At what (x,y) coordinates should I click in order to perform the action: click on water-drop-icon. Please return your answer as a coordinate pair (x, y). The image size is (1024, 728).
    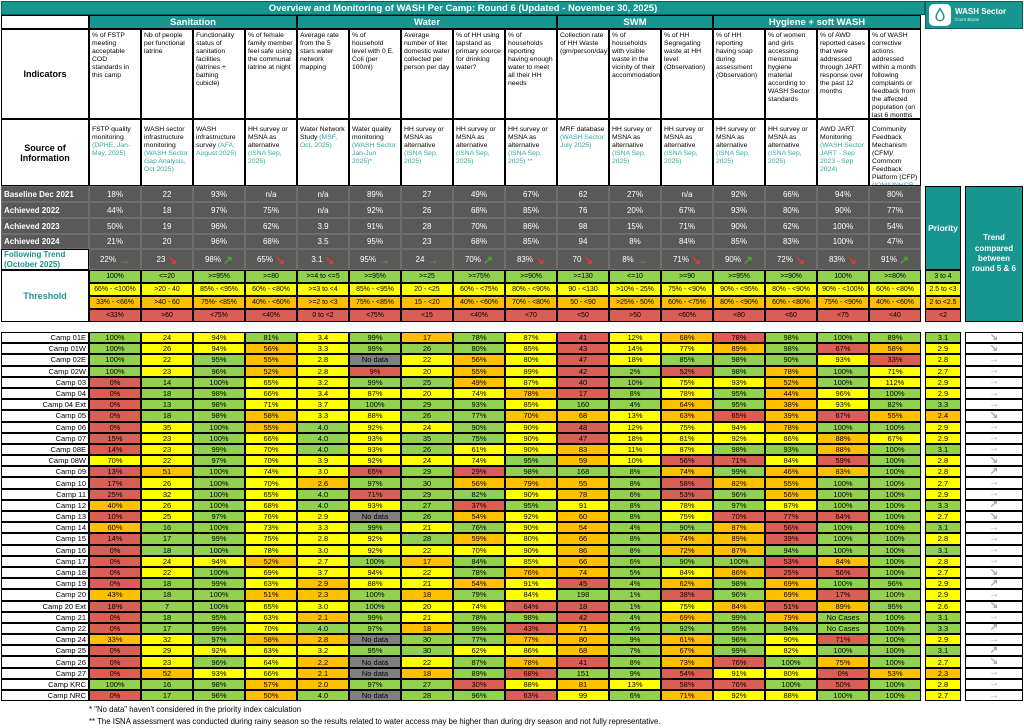
    Looking at the image, I should click on (940, 15).